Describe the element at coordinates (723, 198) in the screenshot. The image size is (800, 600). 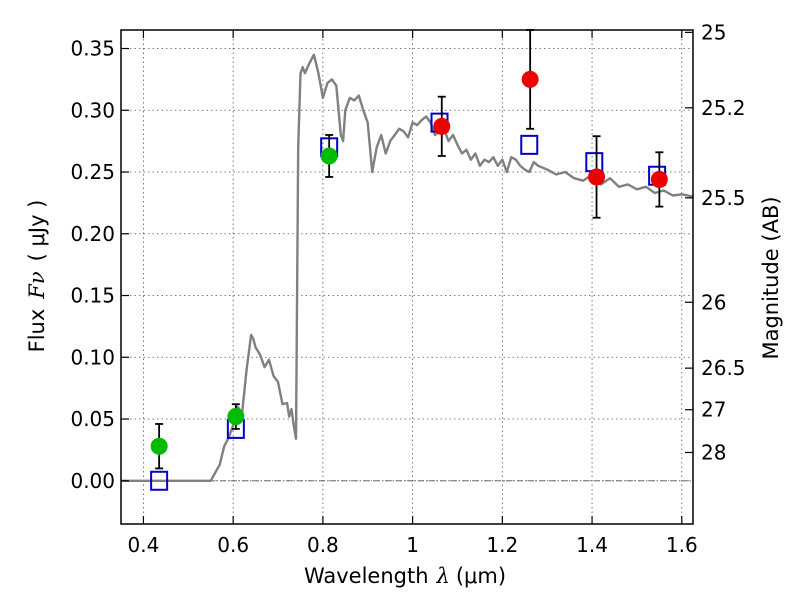
I see `y2-tick-label: 25.5` at that location.